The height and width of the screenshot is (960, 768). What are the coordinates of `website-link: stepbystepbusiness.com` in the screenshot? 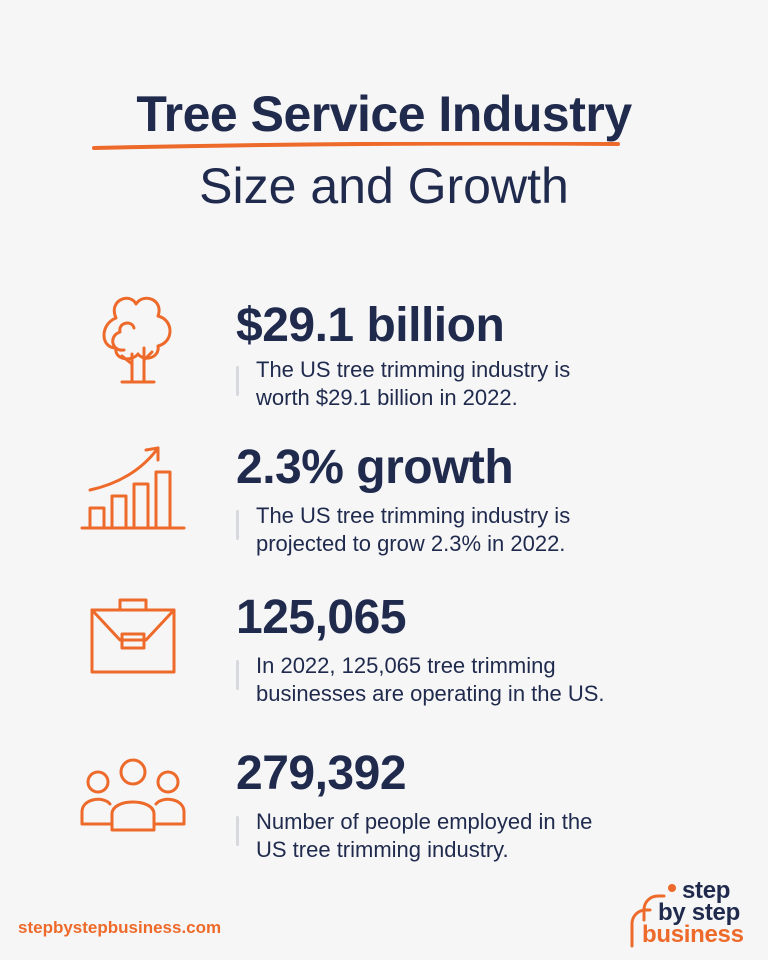 It's located at (120, 927).